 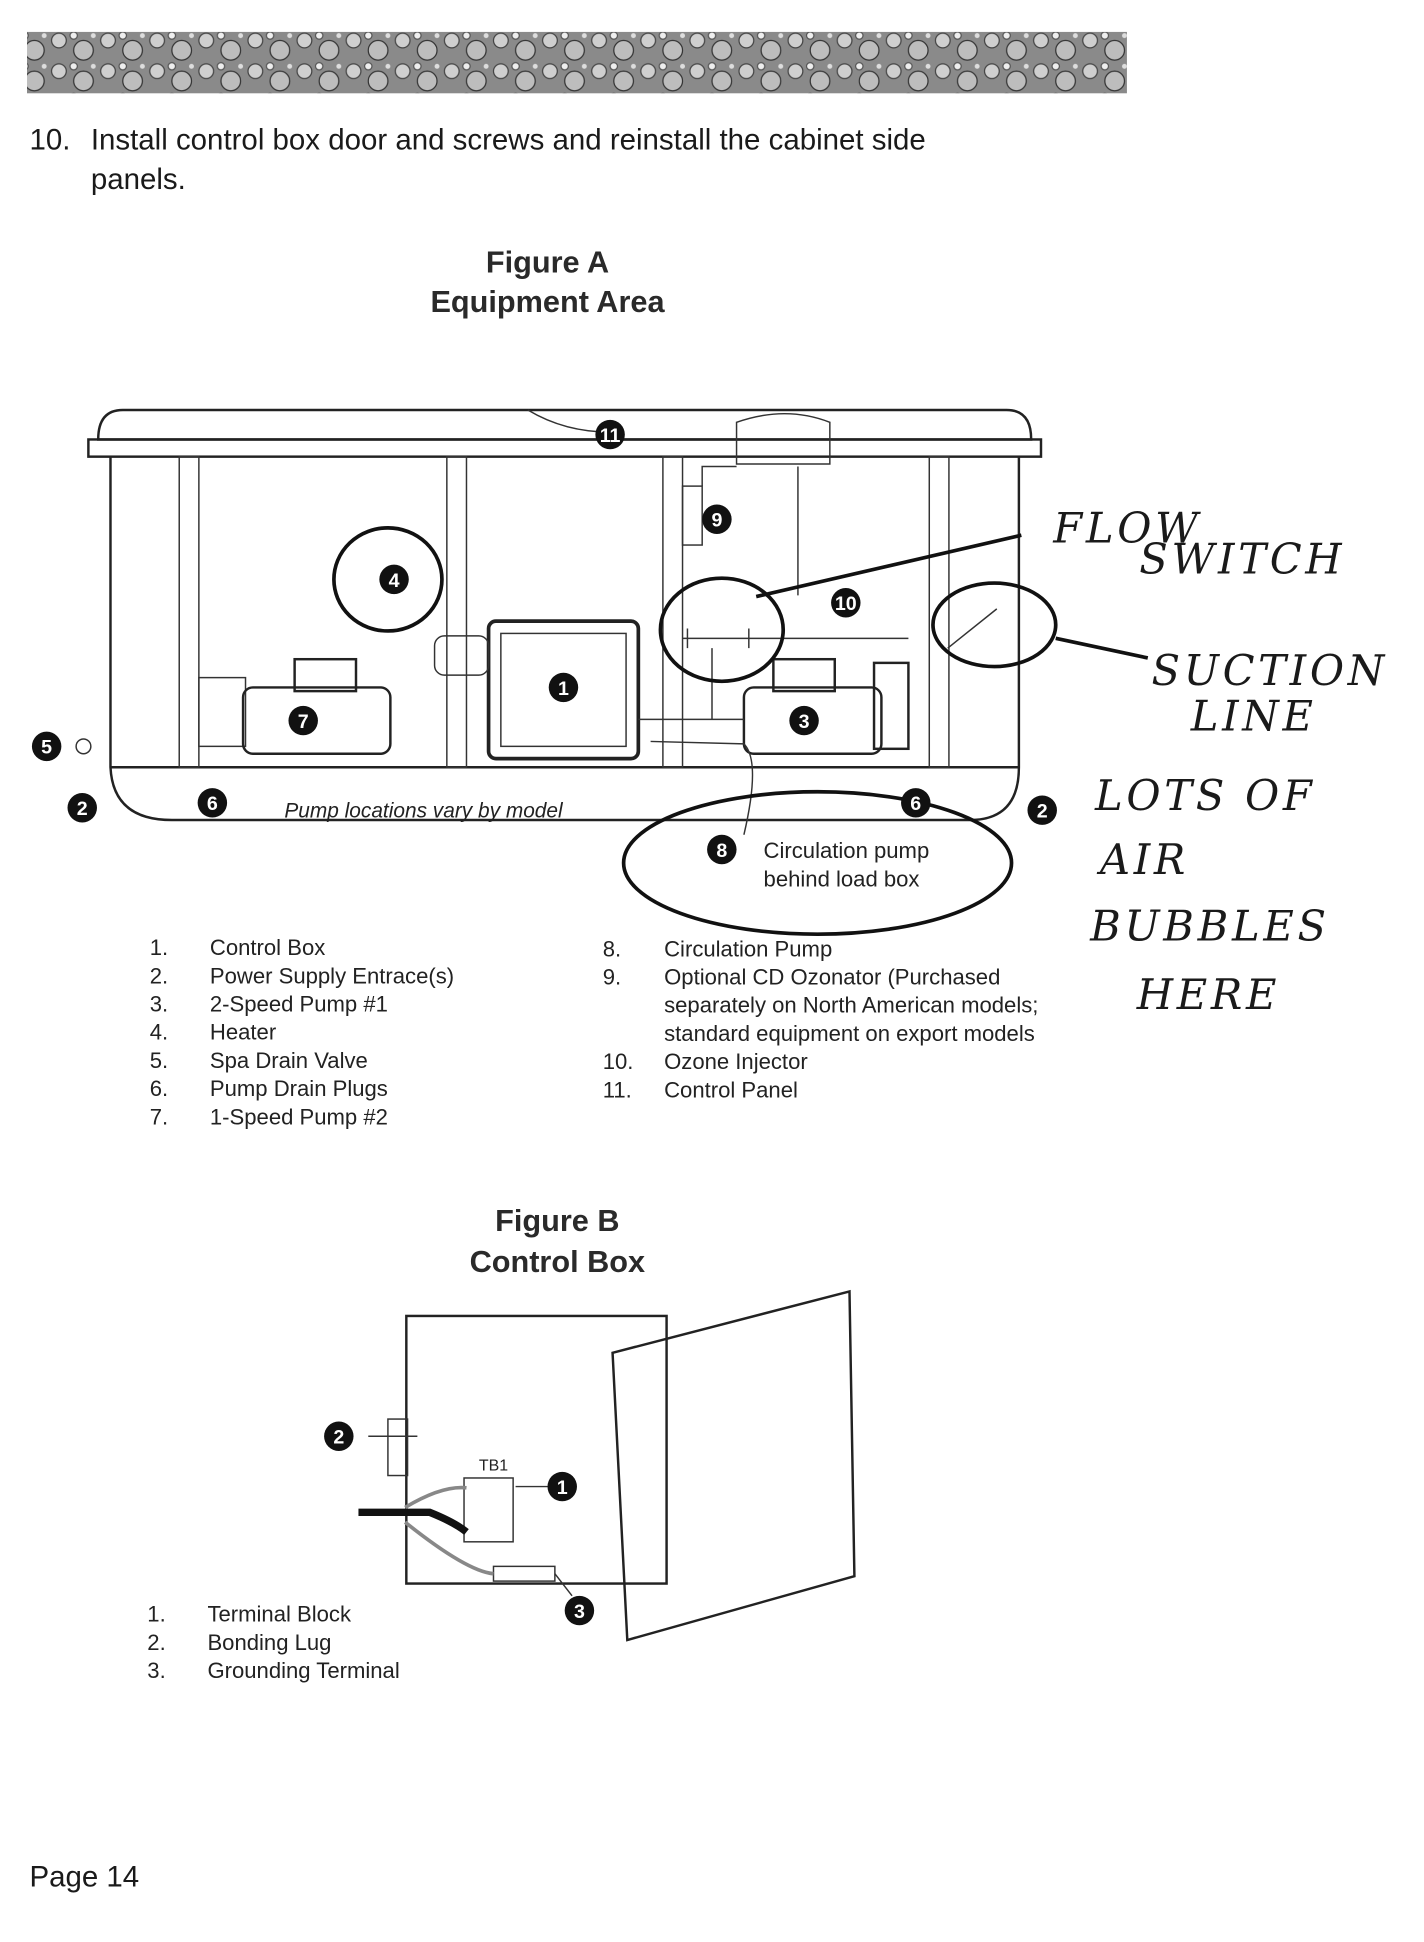 What do you see at coordinates (832, 977) in the screenshot?
I see `legend-text: Optional CD Ozonator (Purchased` at bounding box center [832, 977].